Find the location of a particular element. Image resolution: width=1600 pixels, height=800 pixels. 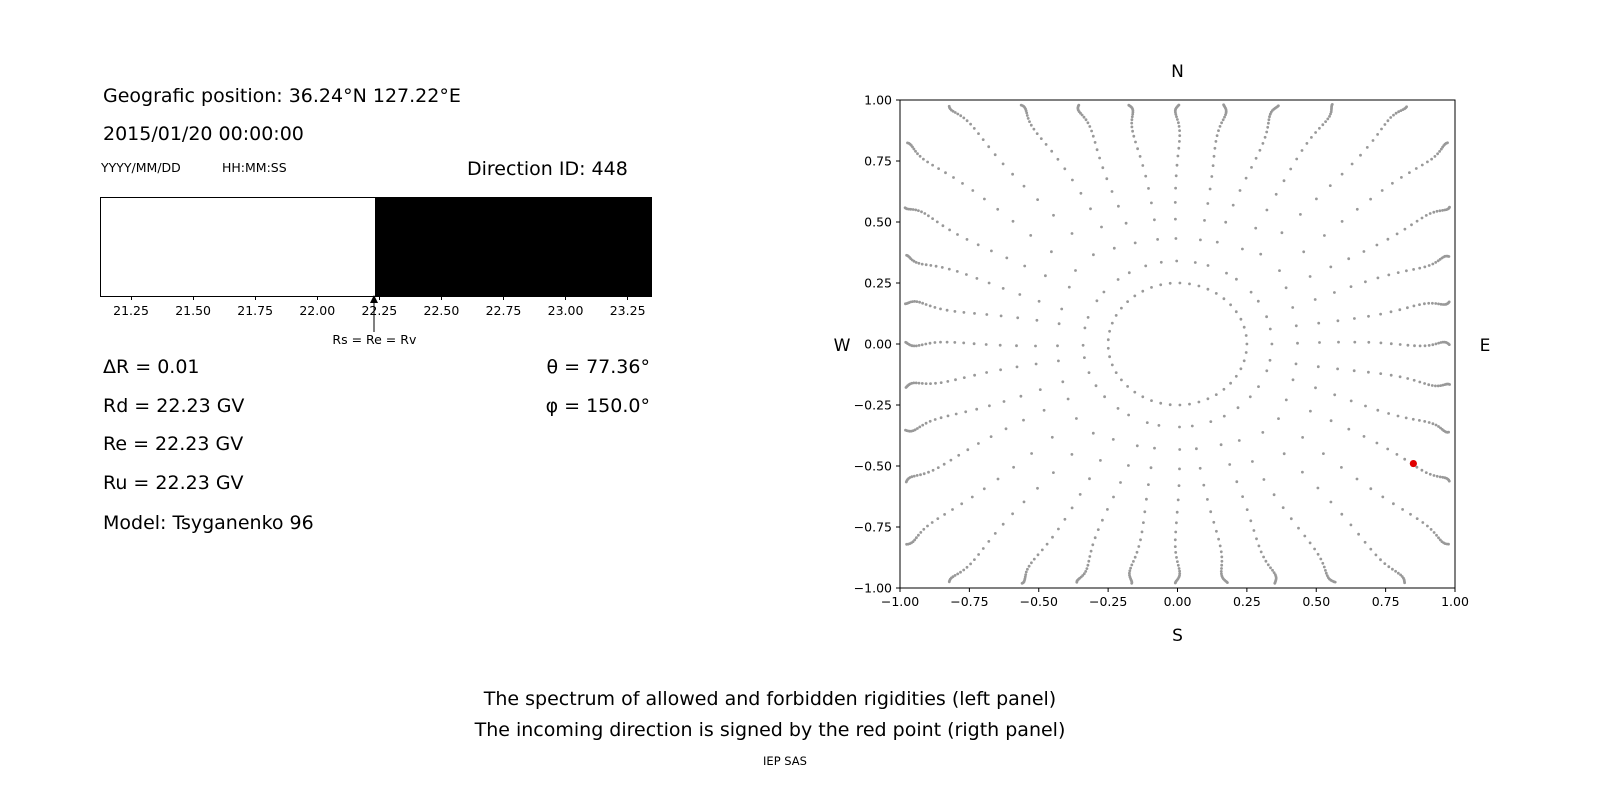

spectrum-tick-label: 21.75 is located at coordinates (255, 310).